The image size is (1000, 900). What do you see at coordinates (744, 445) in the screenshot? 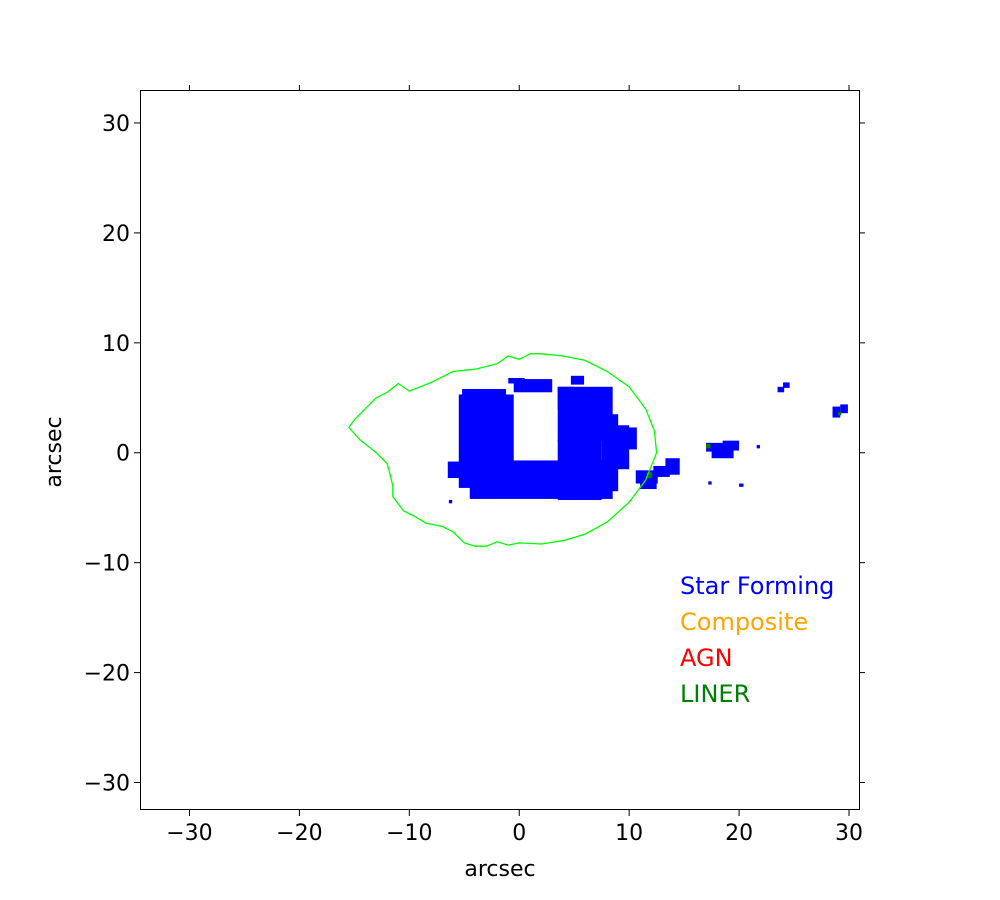
I see `region-liner` at bounding box center [744, 445].